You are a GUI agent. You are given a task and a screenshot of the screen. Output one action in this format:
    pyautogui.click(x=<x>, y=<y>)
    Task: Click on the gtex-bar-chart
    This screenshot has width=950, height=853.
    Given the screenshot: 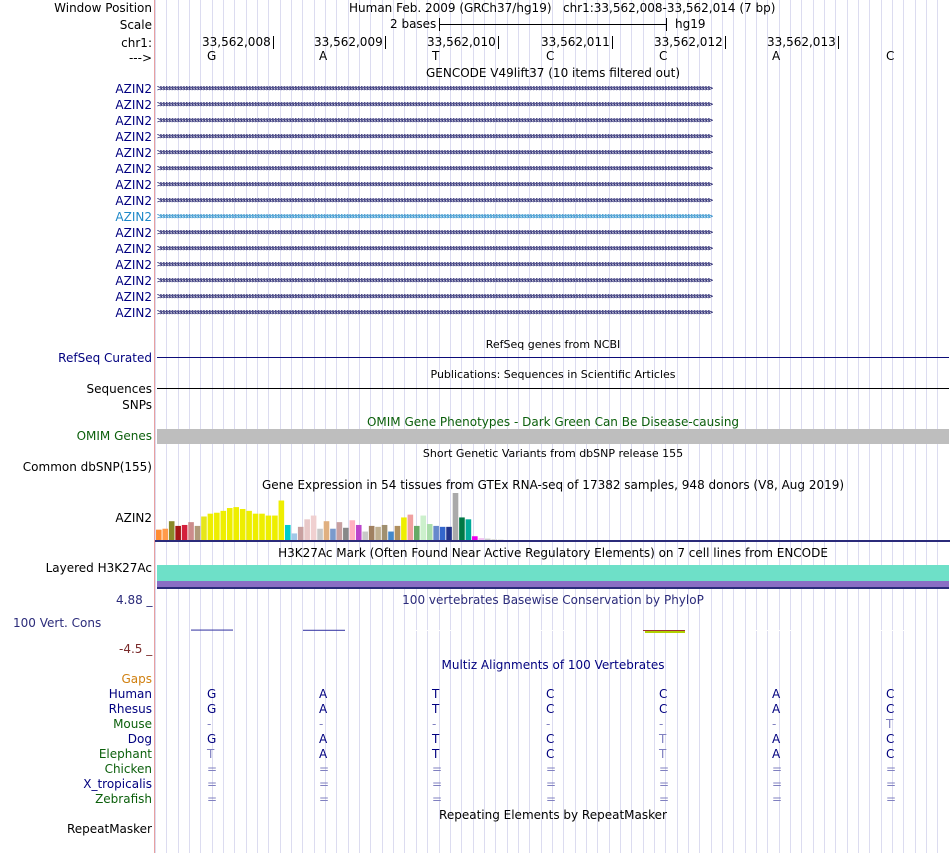 What is the action you would take?
    pyautogui.click(x=552, y=518)
    